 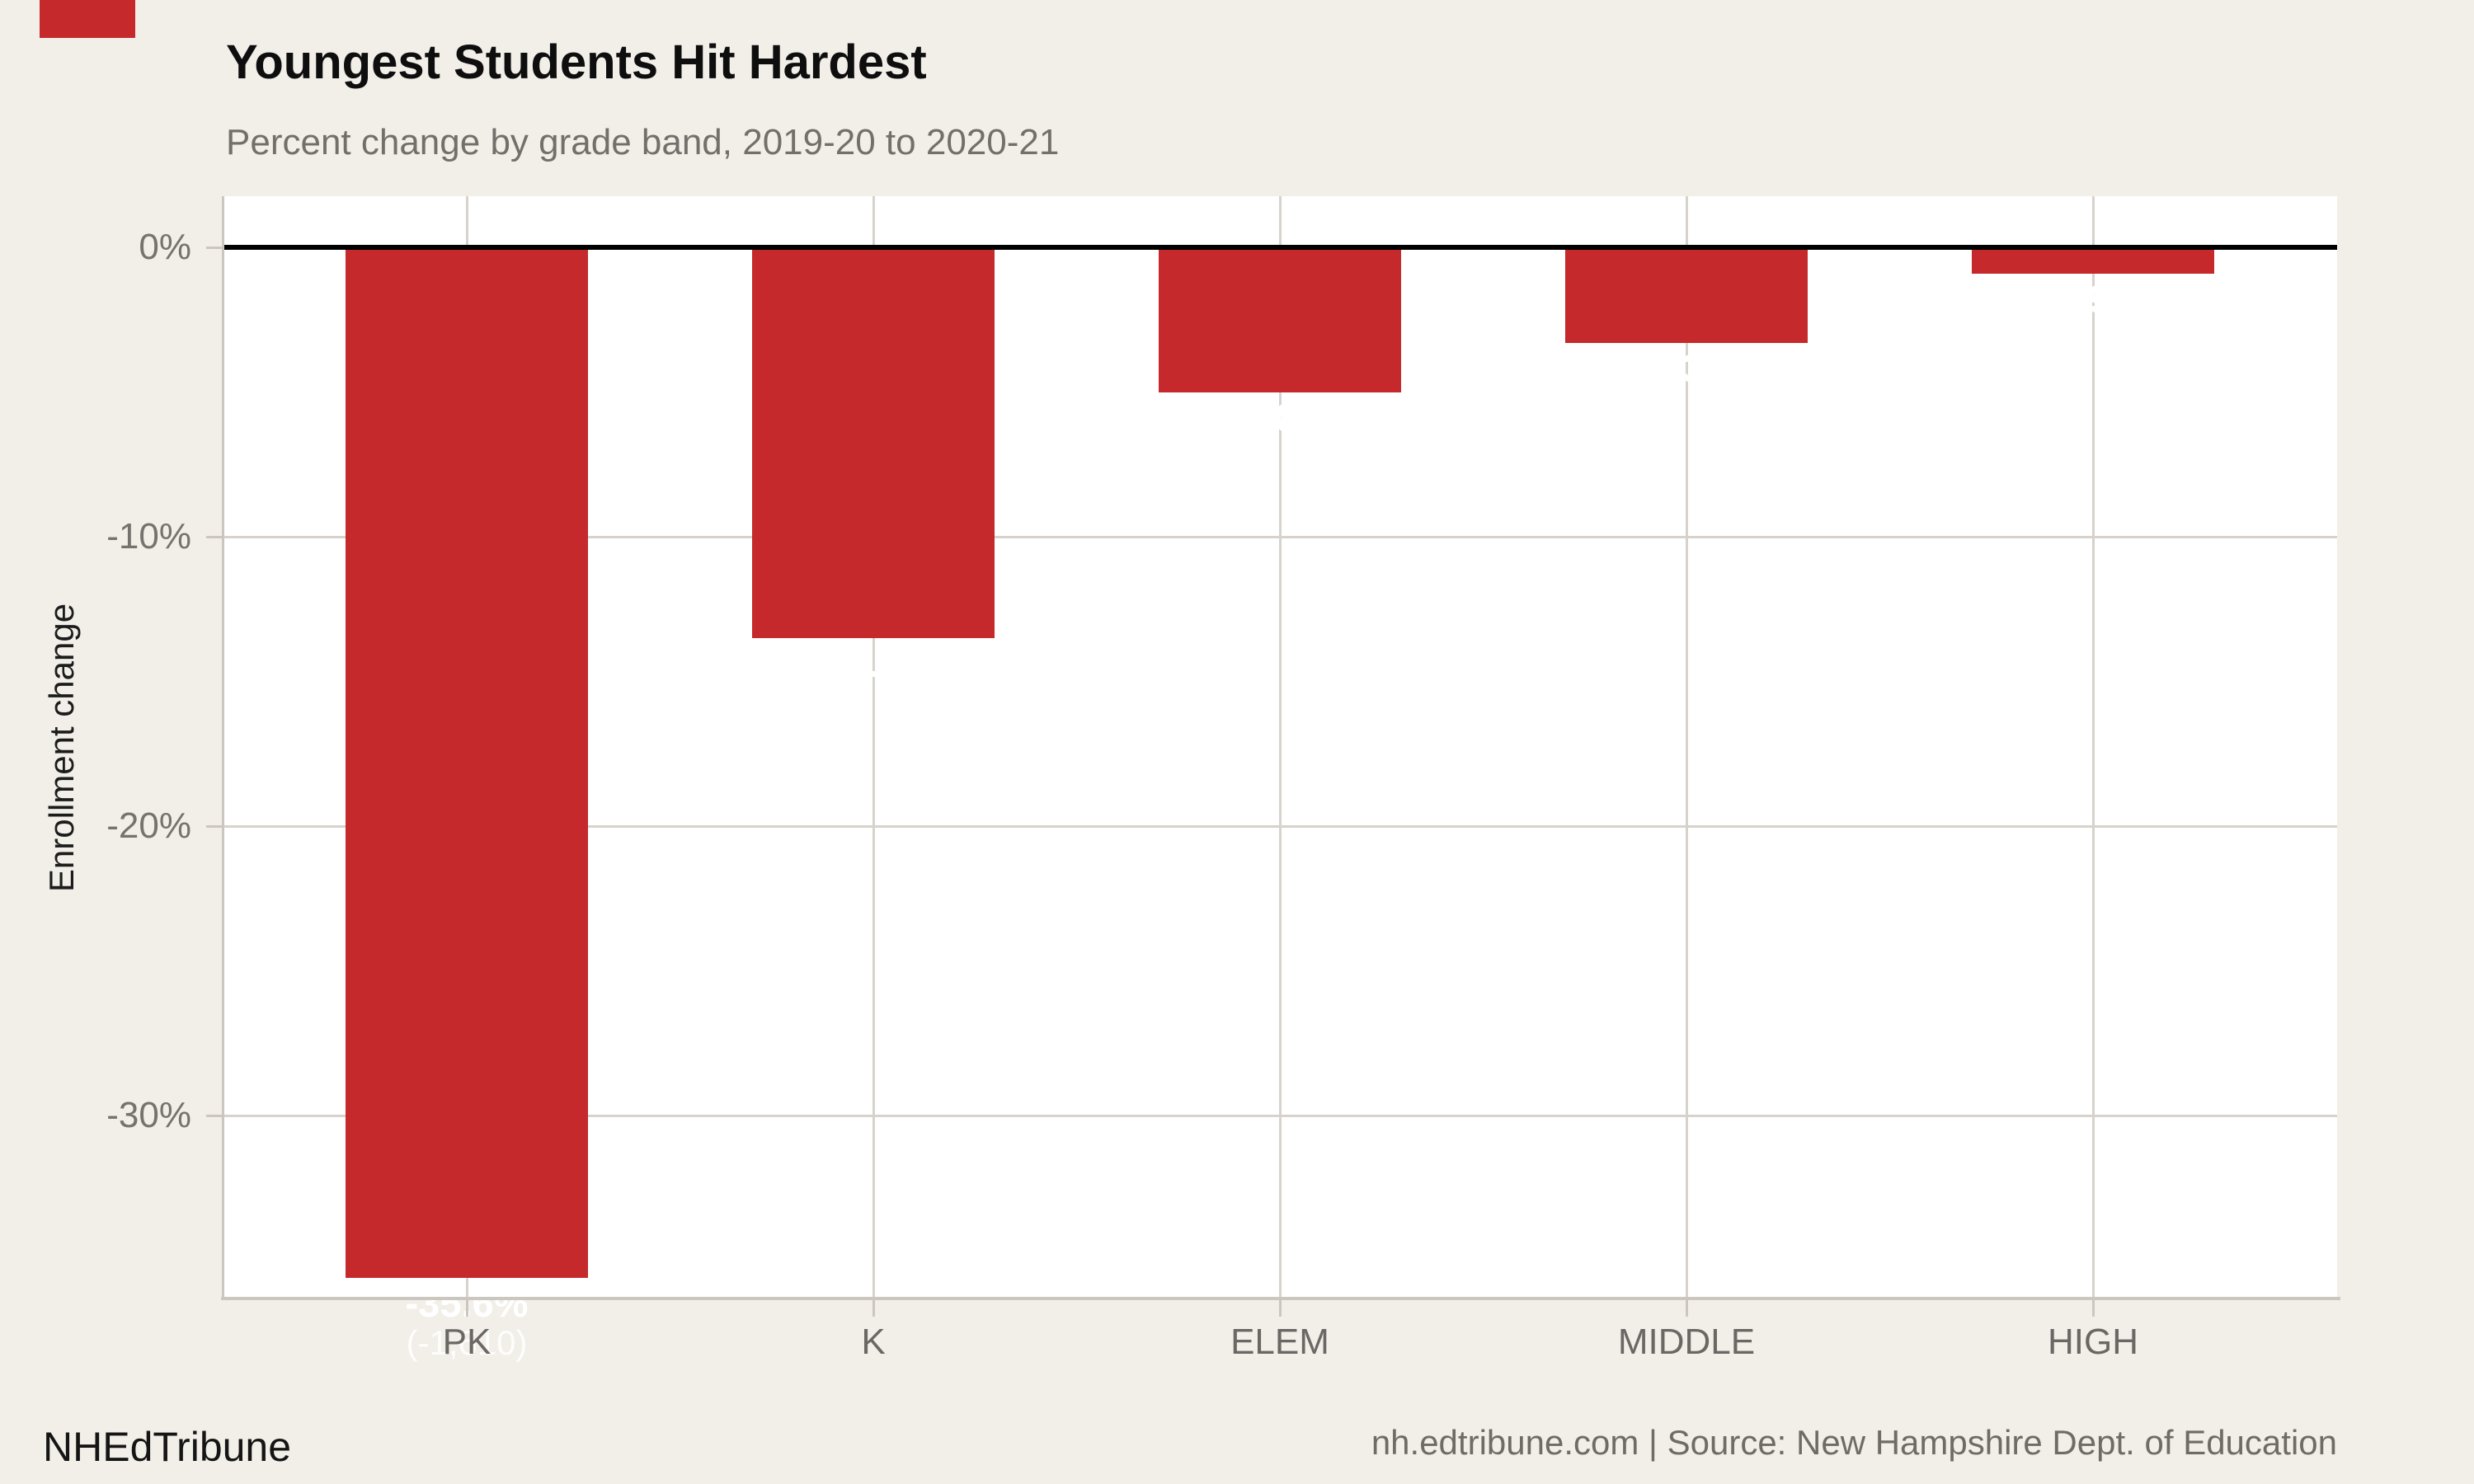 What do you see at coordinates (2093, 1342) in the screenshot?
I see `x-axis-category-label: HIGH` at bounding box center [2093, 1342].